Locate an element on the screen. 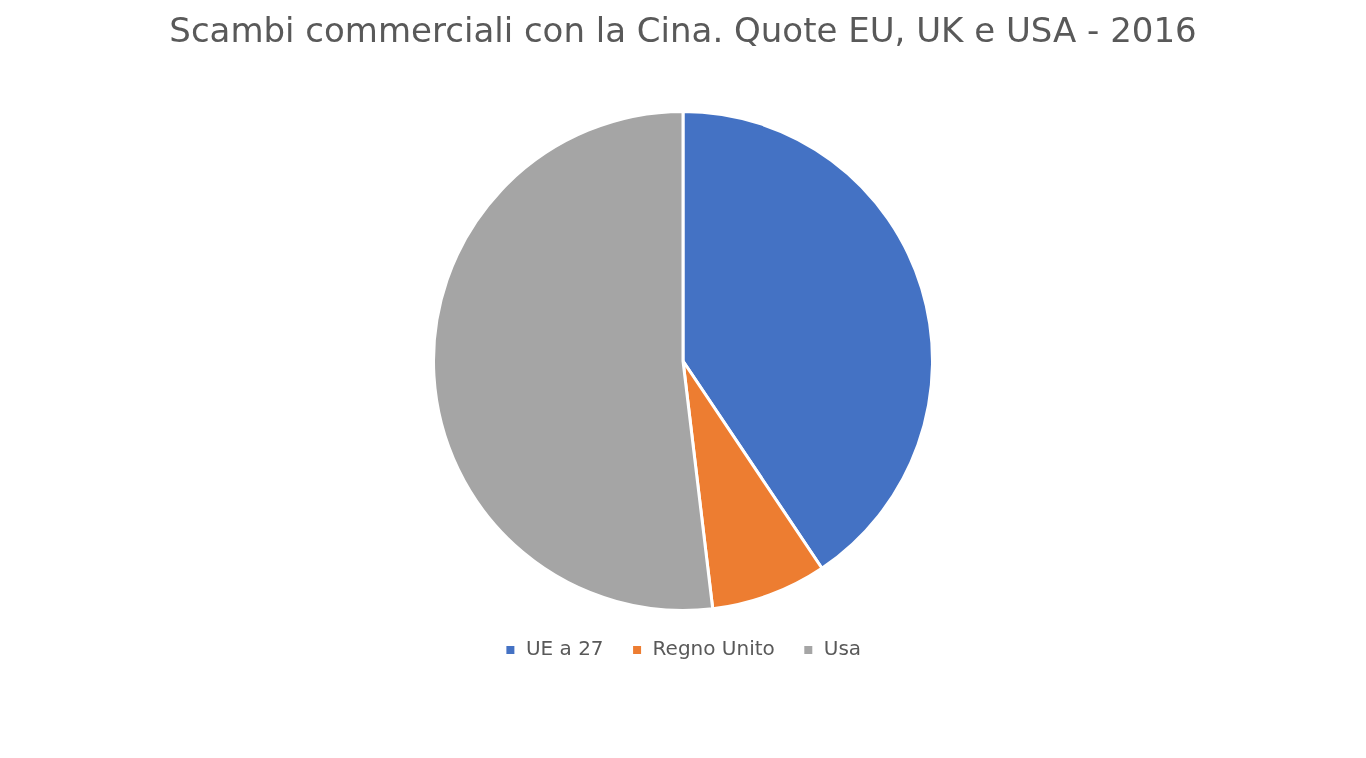 Image resolution: width=1366 pixels, height=758 pixels. chart-title: Scambi commerciali con la Cina. Quote EU, UK e USA - 2016 is located at coordinates (683, 30).